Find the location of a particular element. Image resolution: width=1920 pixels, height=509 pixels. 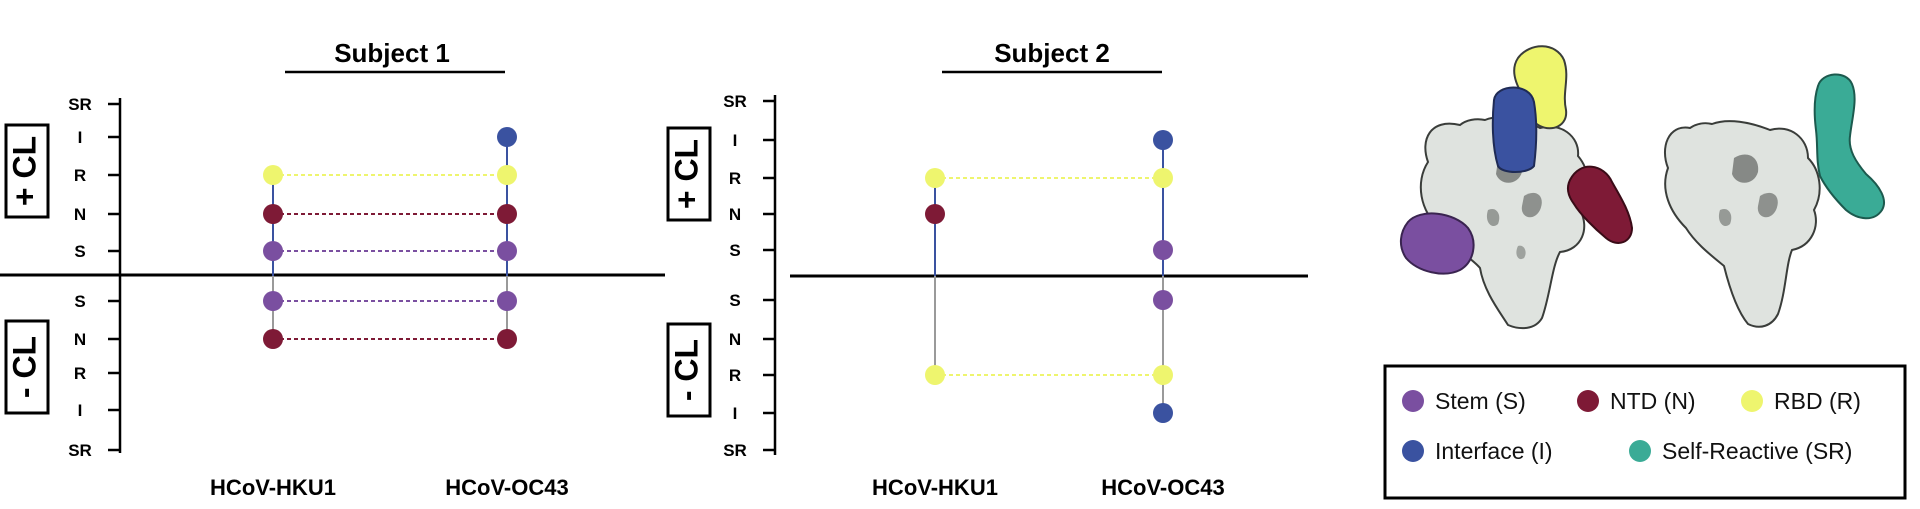

subject-1-connectors is located at coordinates (390, 238).